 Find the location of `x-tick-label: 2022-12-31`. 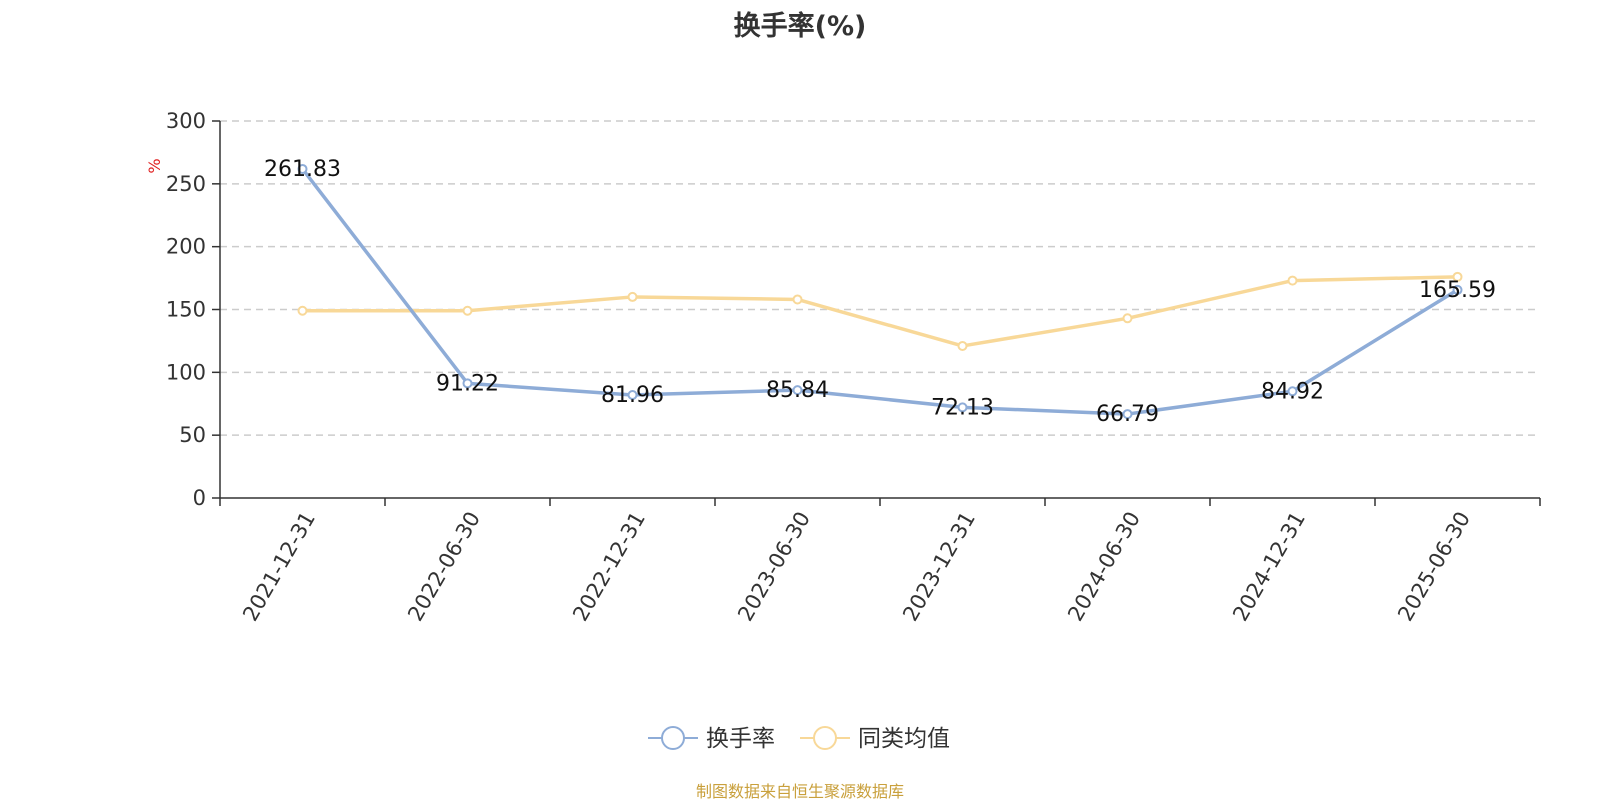

x-tick-label: 2022-12-31 is located at coordinates (609, 567).